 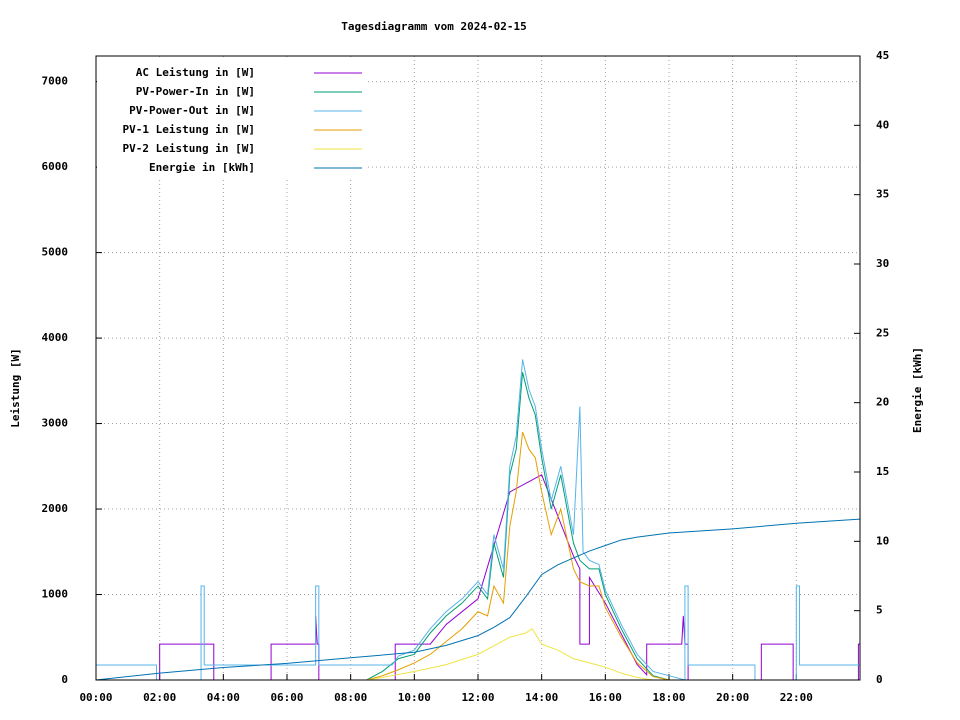 I want to click on y-tick-label: 0, so click(x=64, y=679).